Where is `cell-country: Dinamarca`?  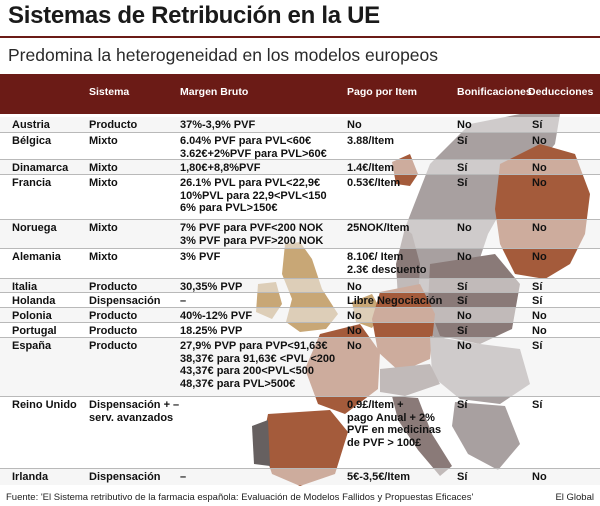
cell-country: Dinamarca is located at coordinates (40, 168).